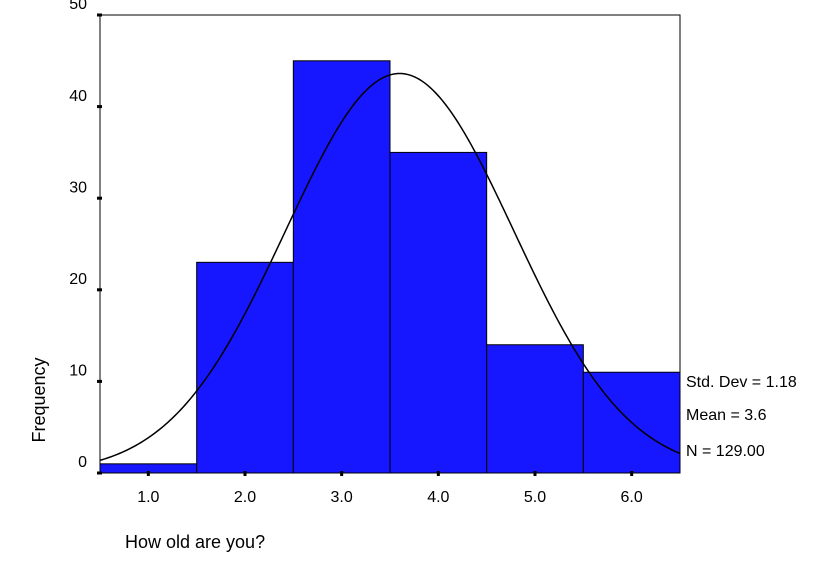 This screenshot has width=840, height=582. I want to click on y-axis-title: Frequency, so click(39, 399).